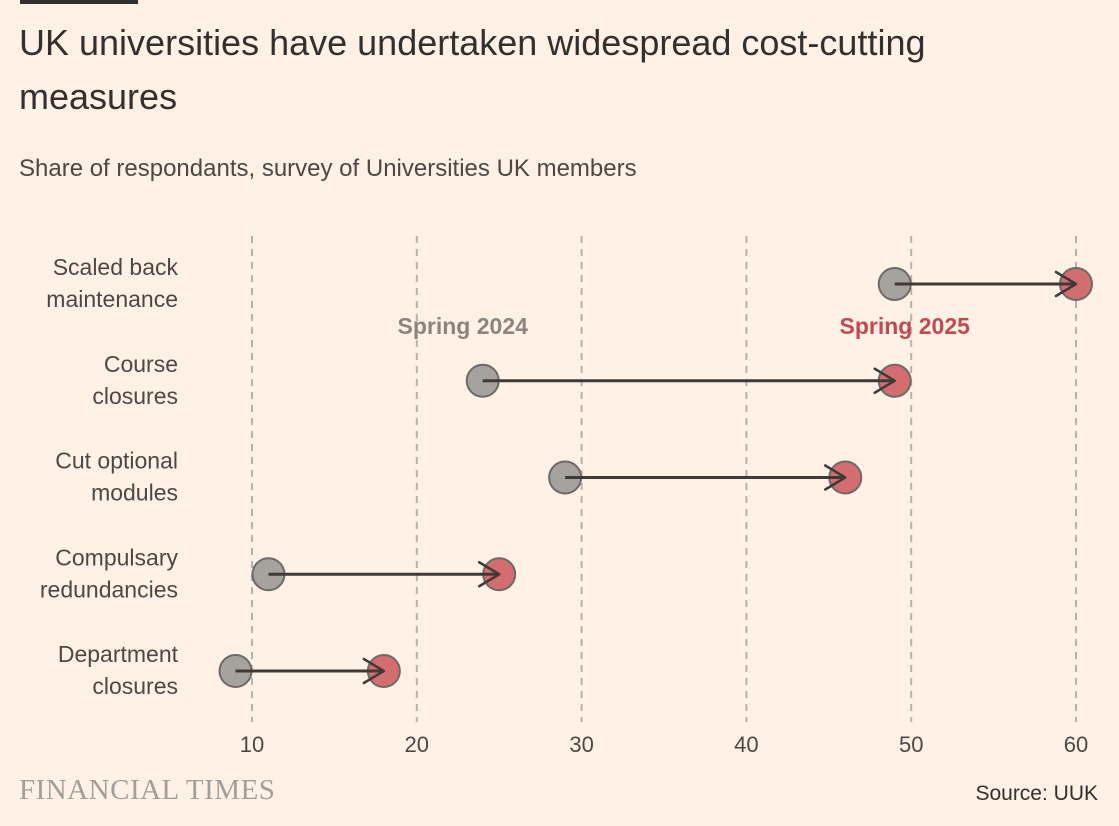 The image size is (1119, 826). I want to click on ft-logo: FINANCIAL TIMES, so click(147, 790).